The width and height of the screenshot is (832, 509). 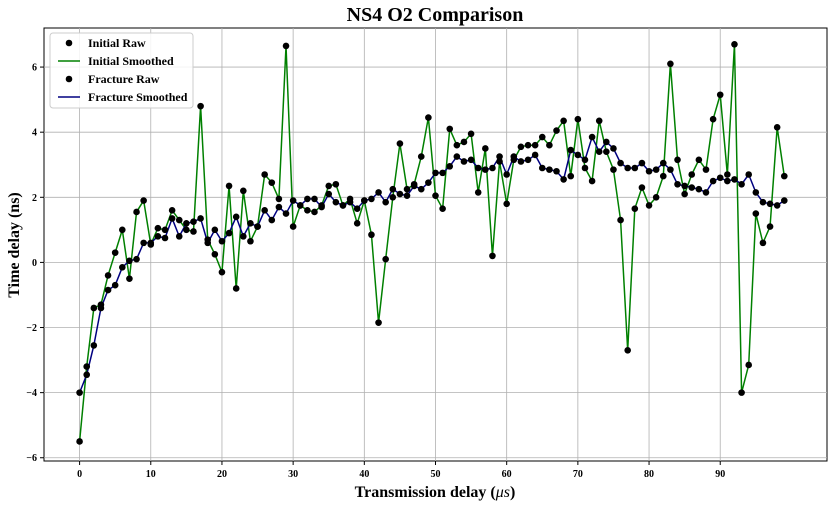 What do you see at coordinates (79, 474) in the screenshot?
I see `x-tick-label: 0` at bounding box center [79, 474].